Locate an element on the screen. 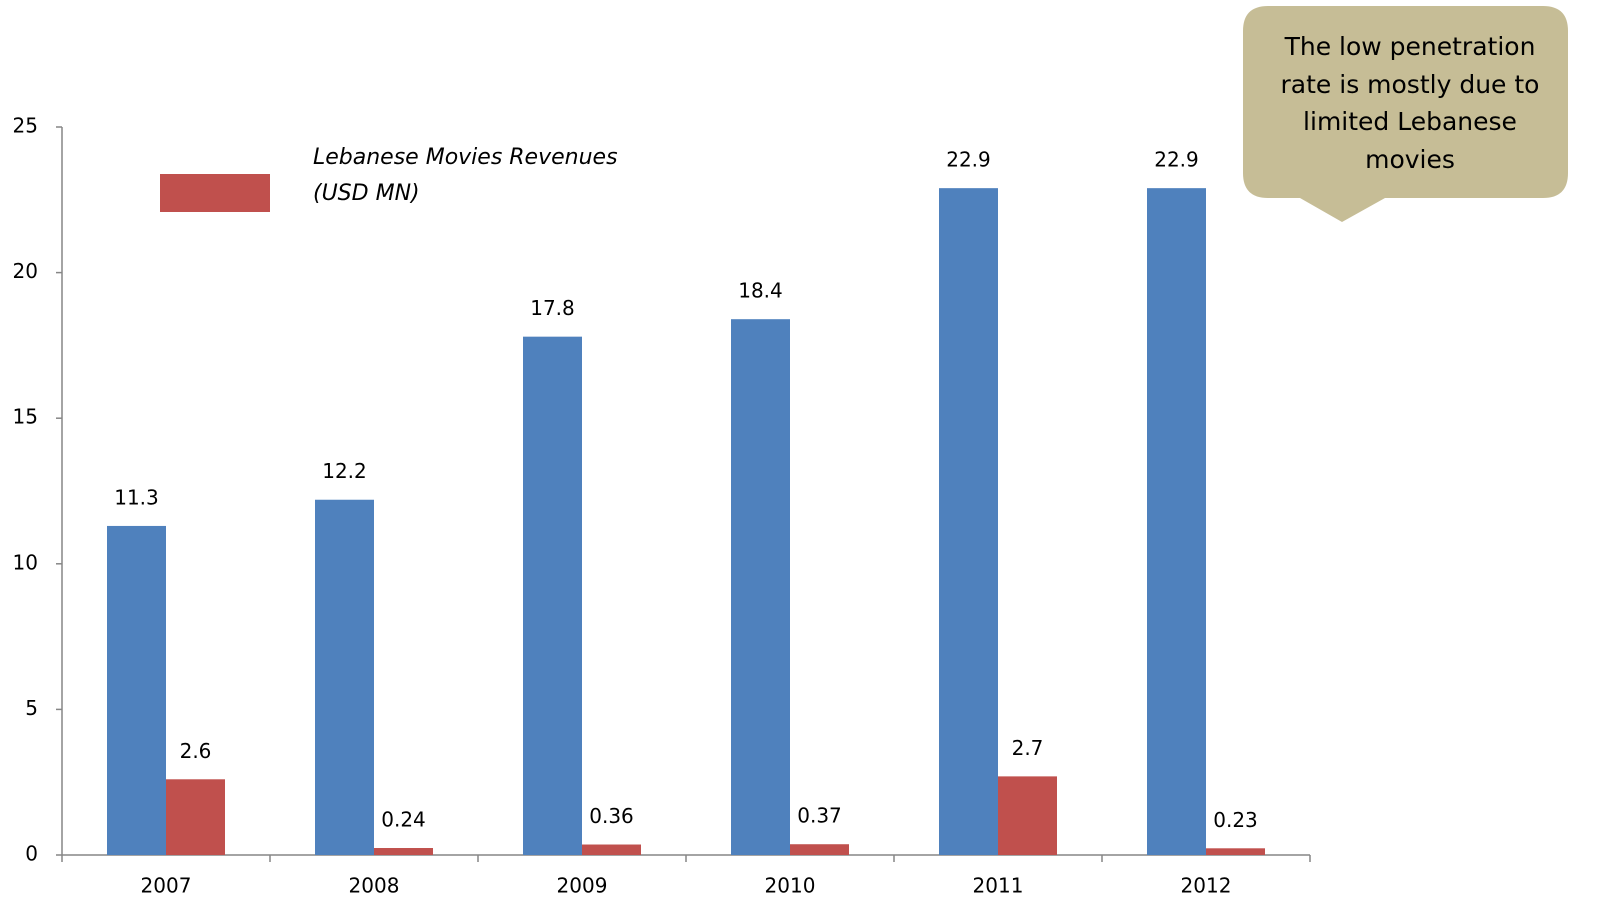 The image size is (1606, 920). y-tick-label: 5 is located at coordinates (31, 708).